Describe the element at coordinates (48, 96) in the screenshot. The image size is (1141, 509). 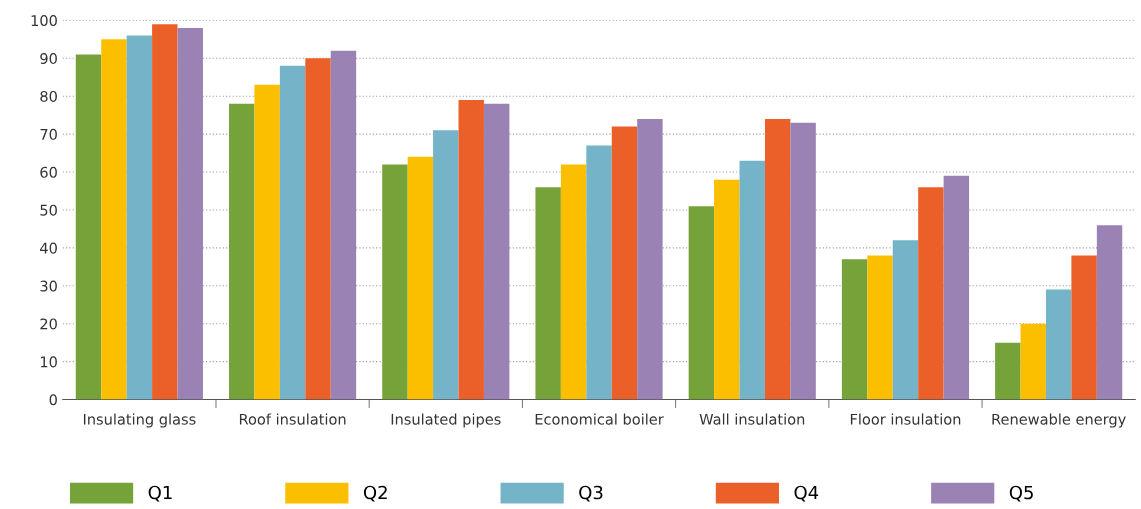
I see `y-tick-label: 80` at that location.